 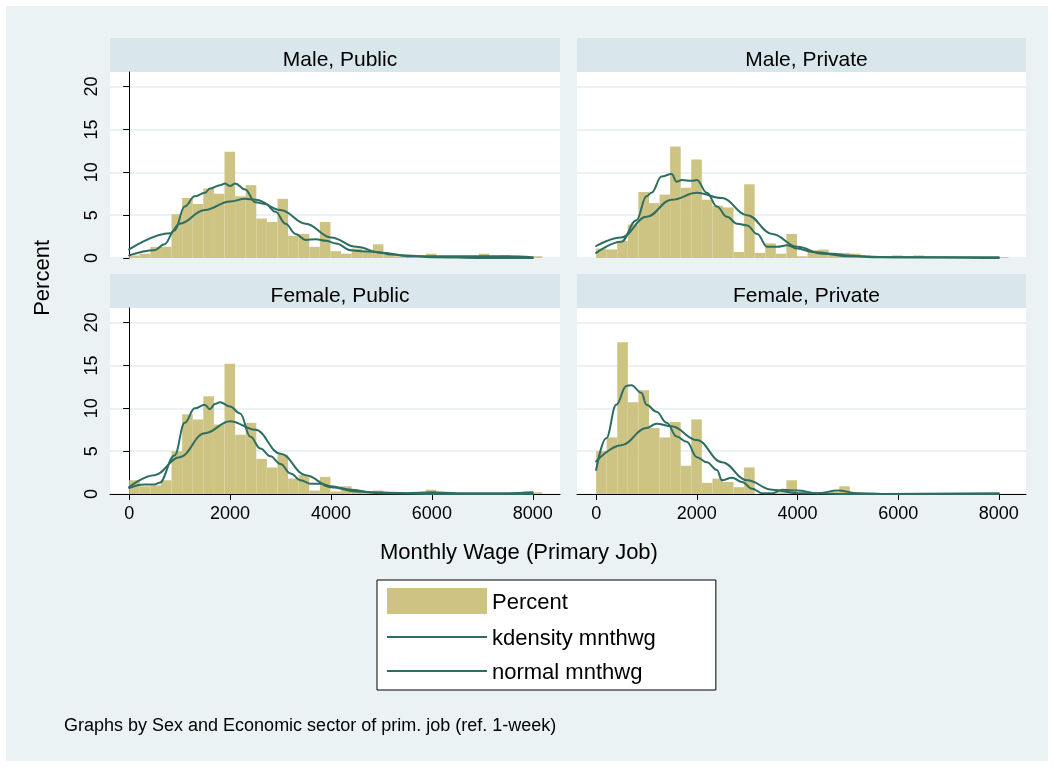 I want to click on text: Graphs by Sex and Economic sector of prim. job (ref. 1-week), so click(x=310, y=725).